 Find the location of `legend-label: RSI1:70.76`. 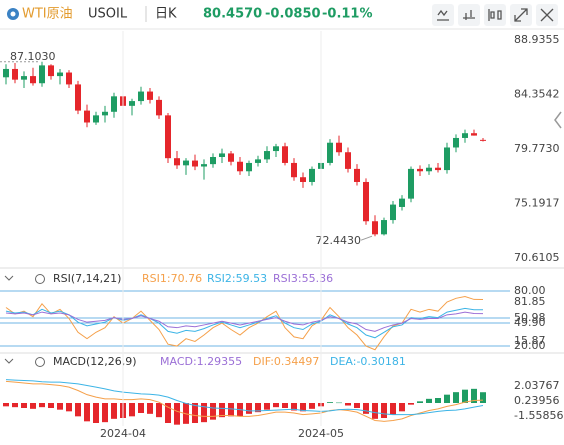

legend-label: RSI1:70.76 is located at coordinates (172, 278).